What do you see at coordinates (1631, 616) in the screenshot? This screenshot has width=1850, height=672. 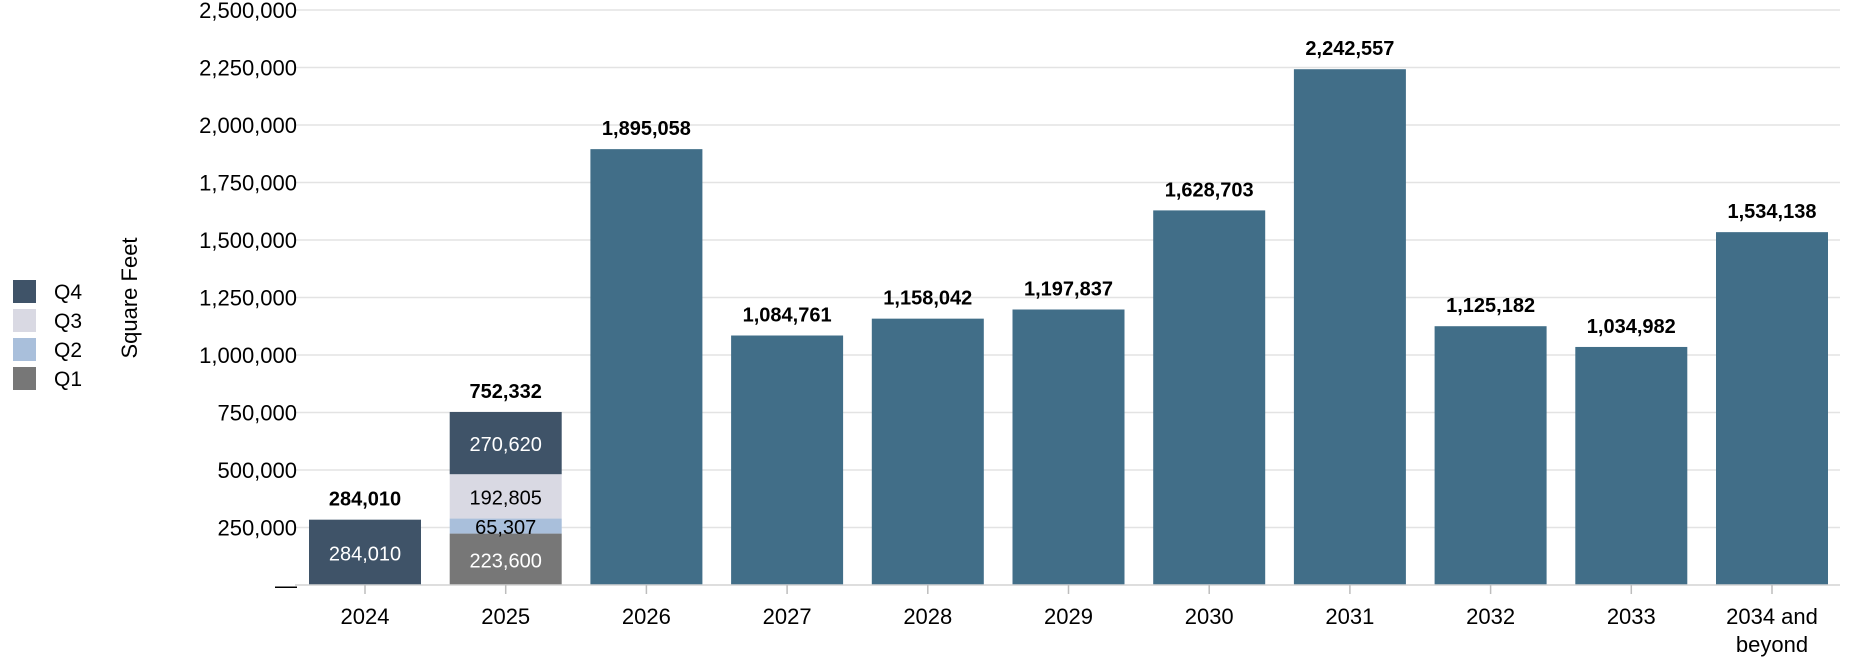 I see `x-tick-label: 2033` at bounding box center [1631, 616].